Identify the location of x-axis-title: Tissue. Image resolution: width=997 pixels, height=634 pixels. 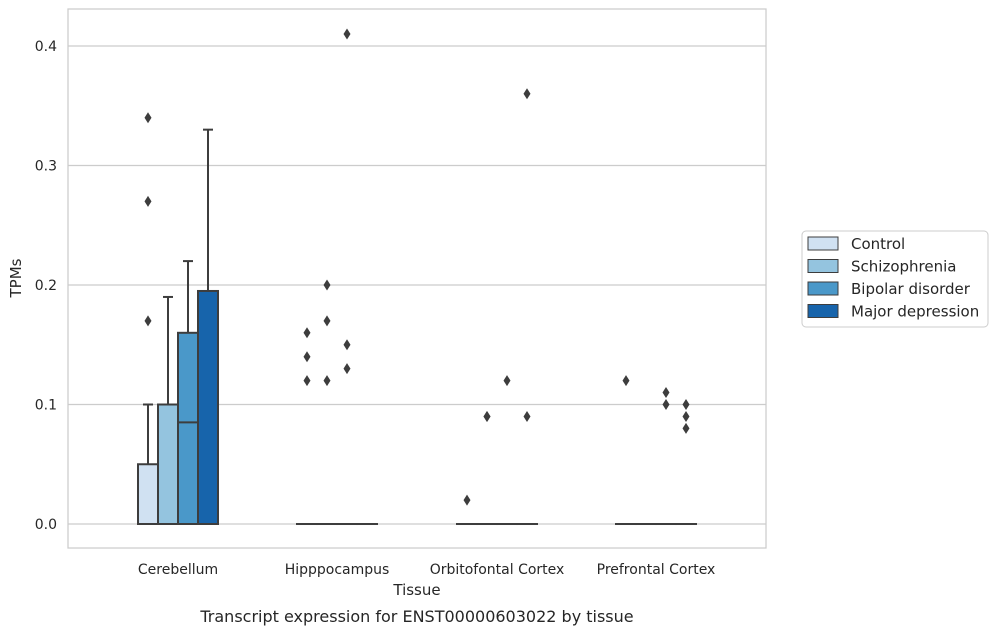
(416, 590).